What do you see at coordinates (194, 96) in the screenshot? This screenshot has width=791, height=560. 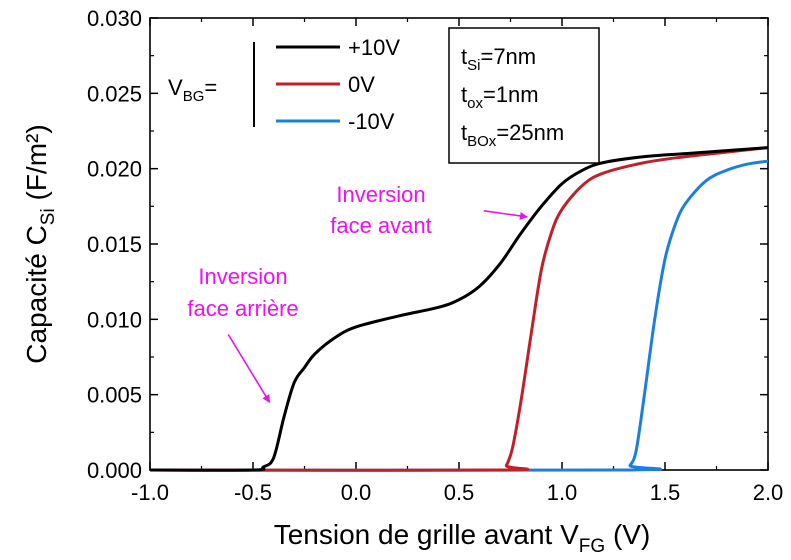 I see `legend-prefix-sub: BG` at bounding box center [194, 96].